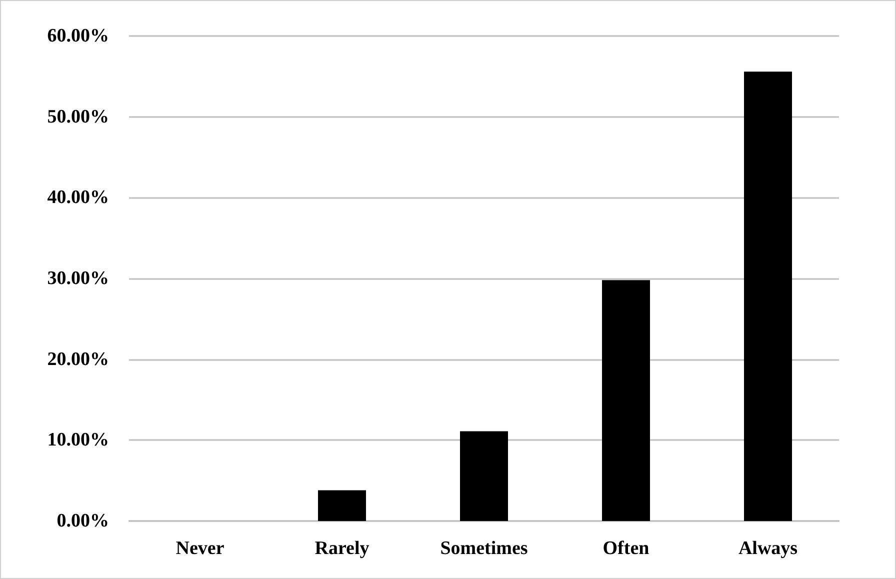  Describe the element at coordinates (200, 548) in the screenshot. I see `x-tick-label: Never` at that location.